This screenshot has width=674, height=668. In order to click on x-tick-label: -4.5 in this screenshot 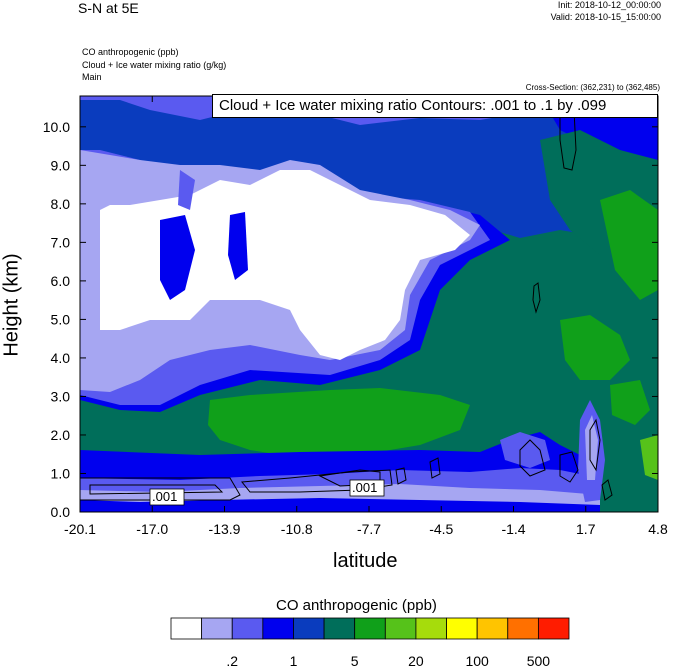, I will do `click(441, 529)`.